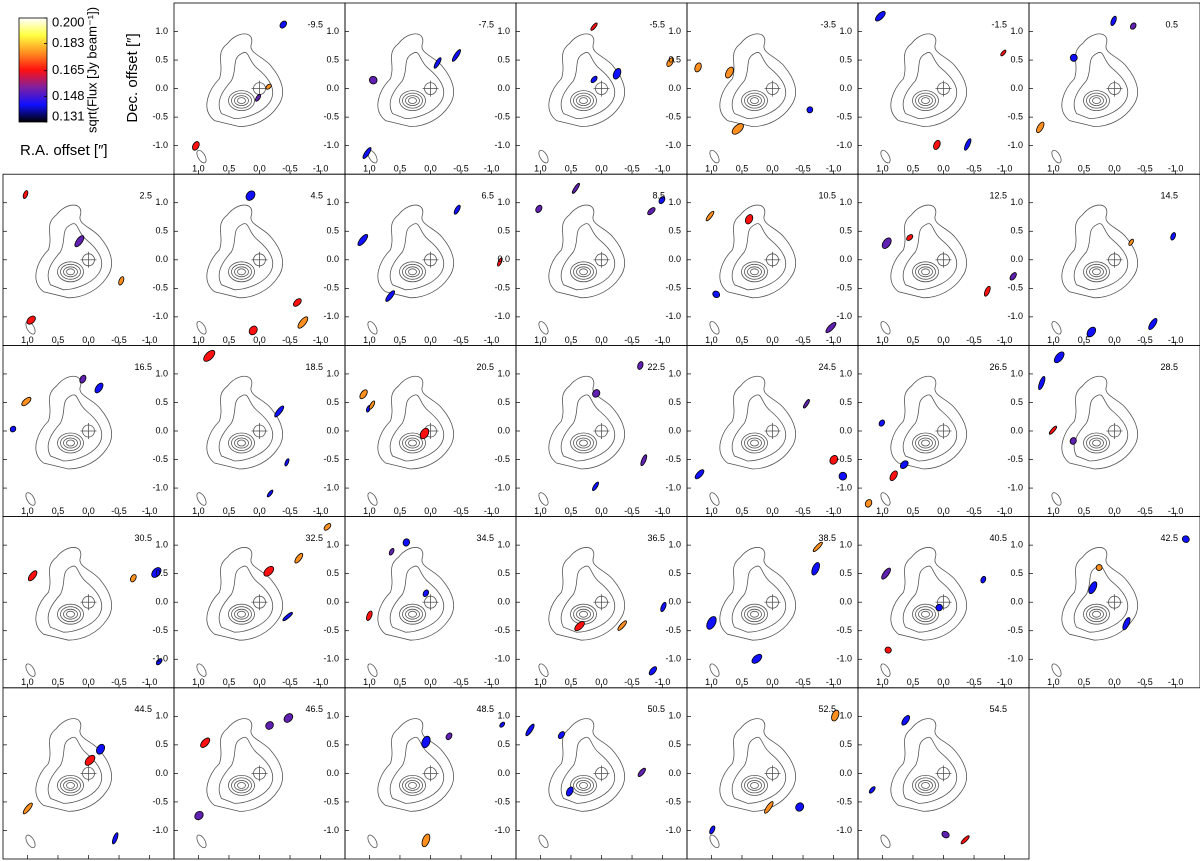  I want to click on channel-velocity: 36.5, so click(656, 538).